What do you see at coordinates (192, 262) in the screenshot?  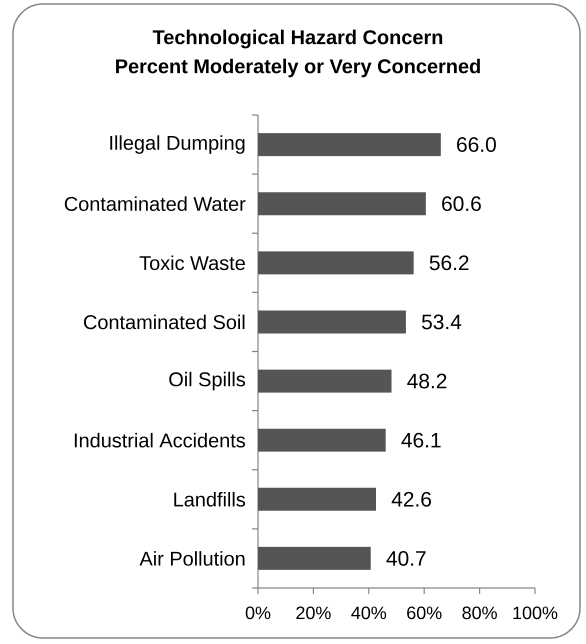 I see `y-tick-label: Toxic Waste` at bounding box center [192, 262].